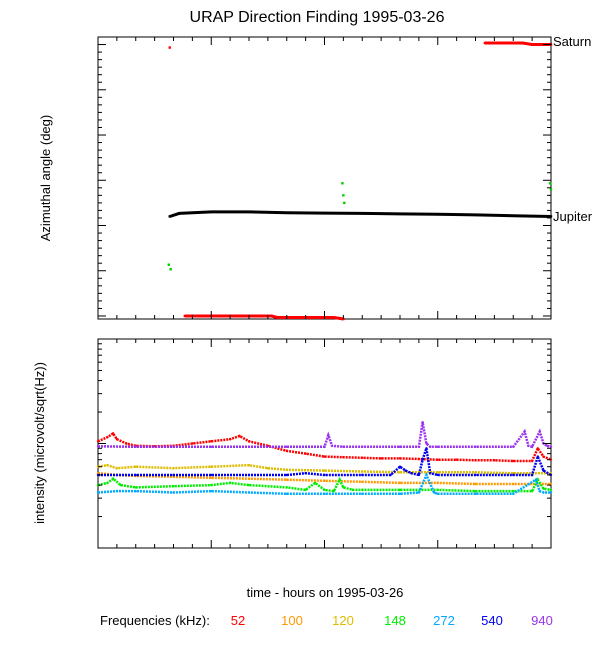 The width and height of the screenshot is (600, 650). I want to click on legend: 52 100 120 148 272 540 940, so click(392, 620).